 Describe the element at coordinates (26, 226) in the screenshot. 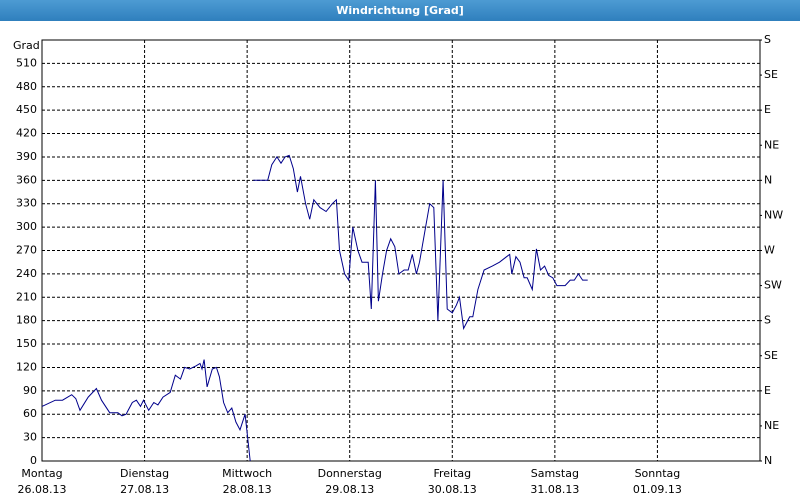

I see `y-tick-label: 300` at that location.